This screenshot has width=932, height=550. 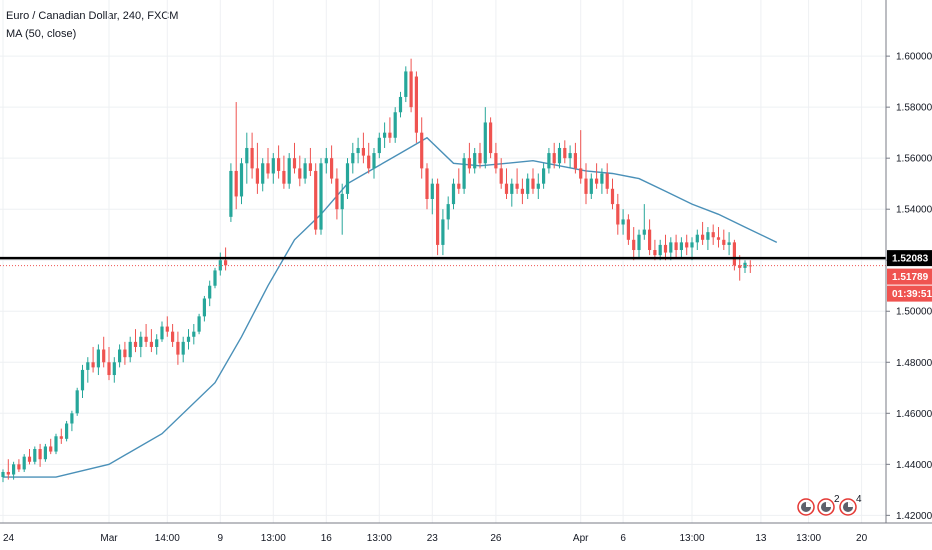 I want to click on x-tick-label: 26, so click(x=496, y=538).